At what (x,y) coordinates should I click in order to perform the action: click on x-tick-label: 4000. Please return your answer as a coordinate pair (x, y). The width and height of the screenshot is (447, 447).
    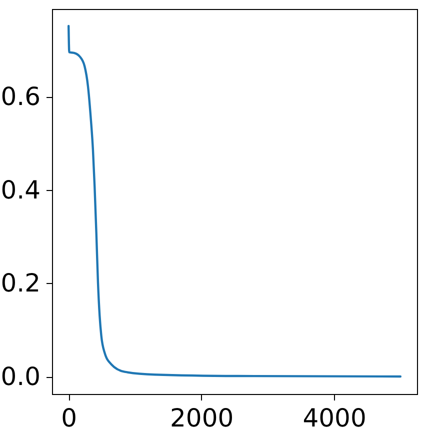
    Looking at the image, I should click on (334, 418).